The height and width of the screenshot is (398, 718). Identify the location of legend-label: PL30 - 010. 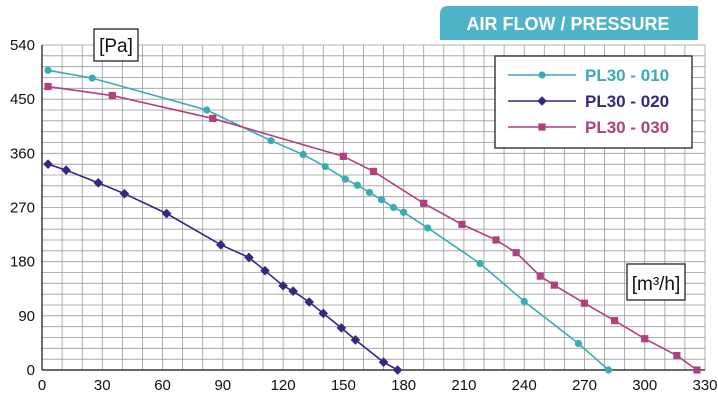
(627, 75).